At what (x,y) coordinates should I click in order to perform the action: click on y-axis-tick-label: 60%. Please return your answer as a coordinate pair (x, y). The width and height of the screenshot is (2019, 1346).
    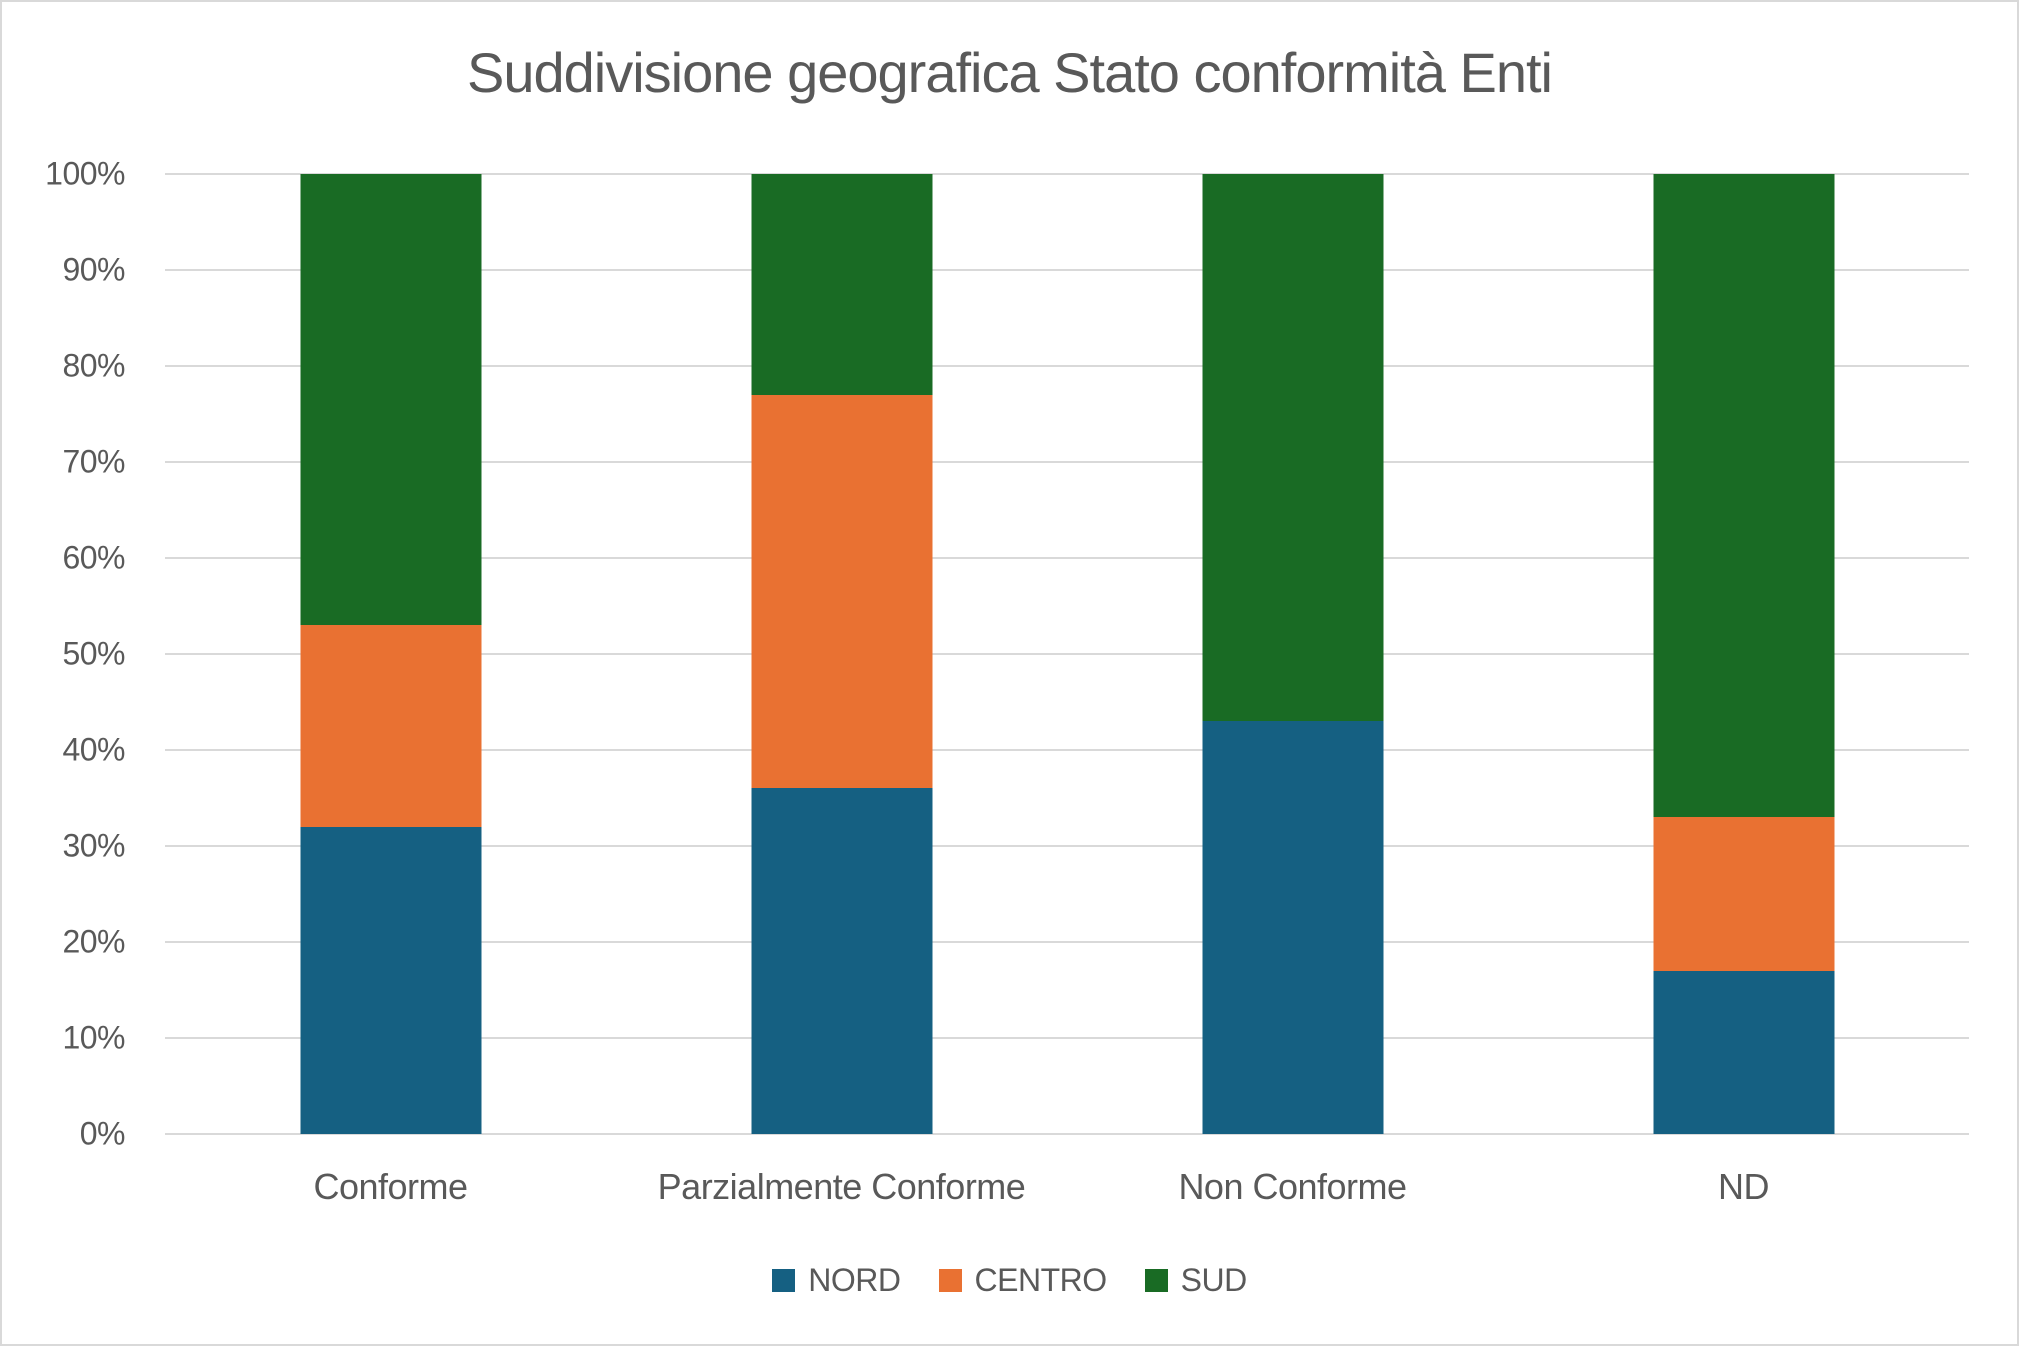
    Looking at the image, I should click on (93, 557).